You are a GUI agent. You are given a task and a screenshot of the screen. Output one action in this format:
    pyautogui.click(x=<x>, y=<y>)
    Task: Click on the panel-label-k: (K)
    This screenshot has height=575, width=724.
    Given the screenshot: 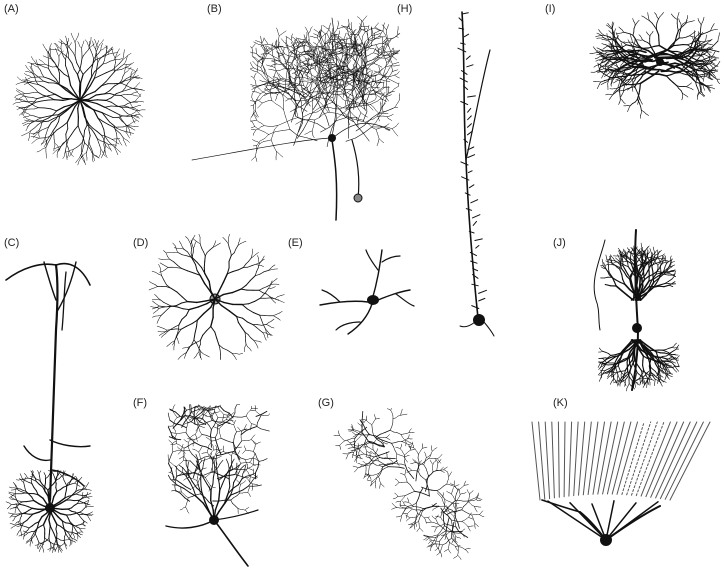 What is the action you would take?
    pyautogui.click(x=560, y=403)
    